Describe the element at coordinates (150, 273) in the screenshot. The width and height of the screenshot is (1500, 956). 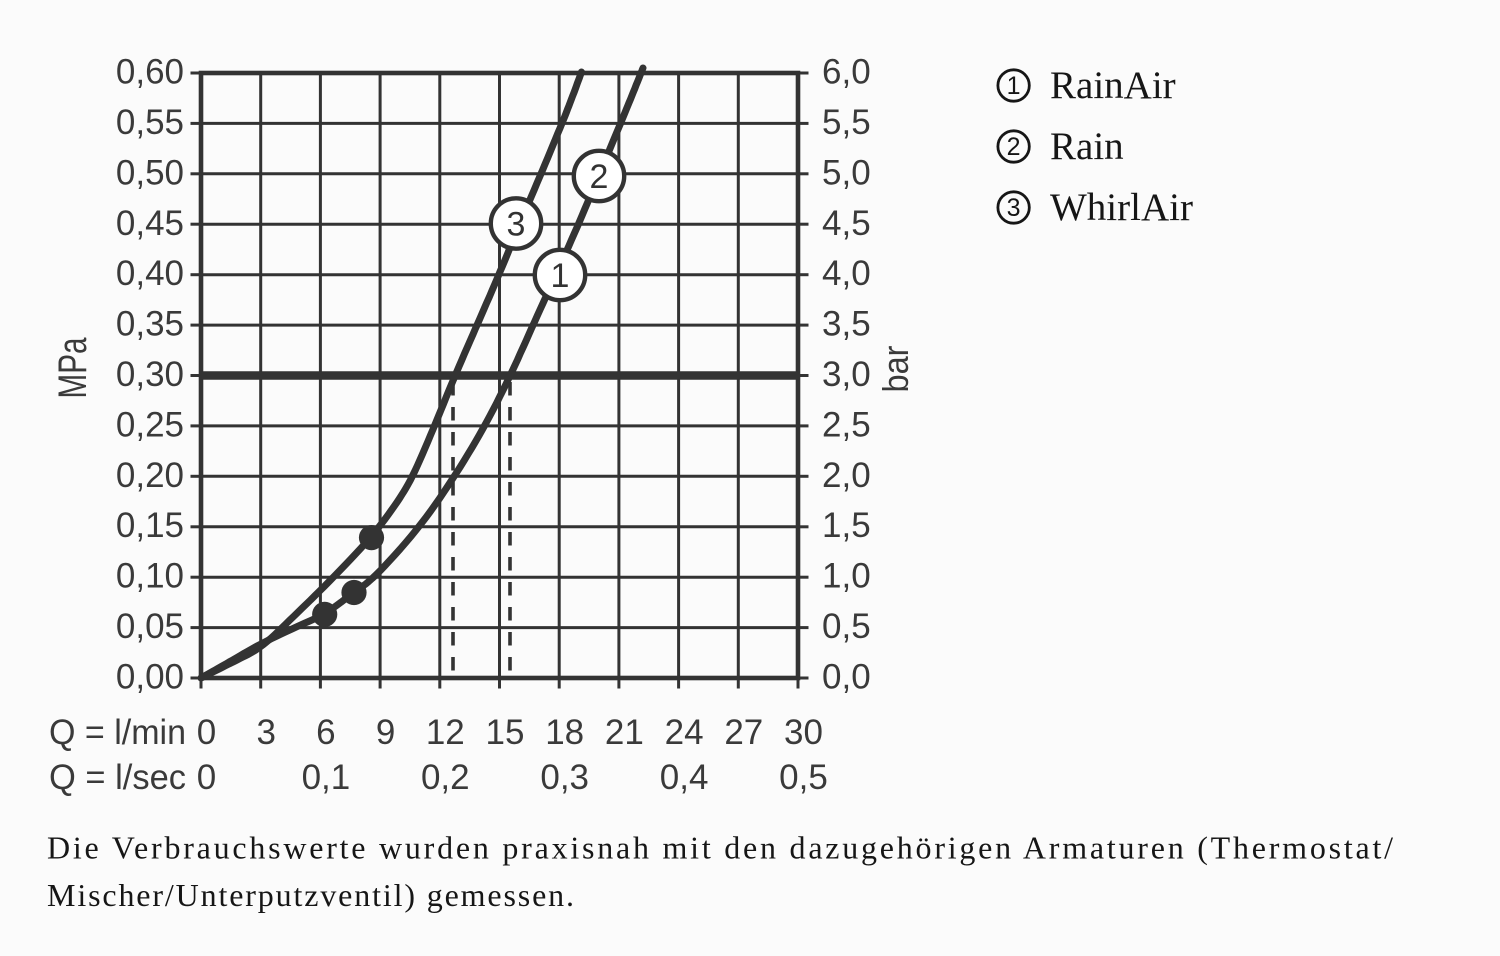
I see `svg-text: 0,40` at that location.